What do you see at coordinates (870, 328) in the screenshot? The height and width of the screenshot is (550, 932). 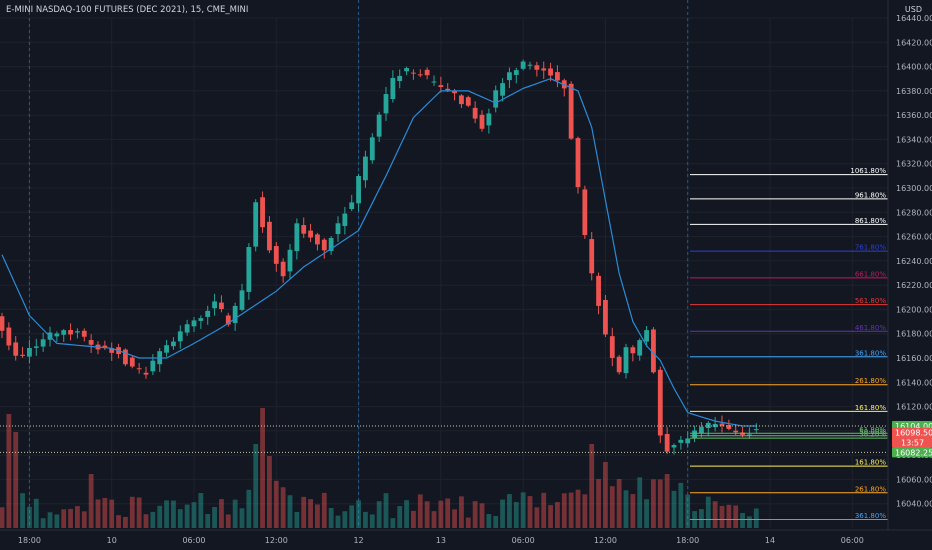 I see `fib-level-label: 461.80%` at bounding box center [870, 328].